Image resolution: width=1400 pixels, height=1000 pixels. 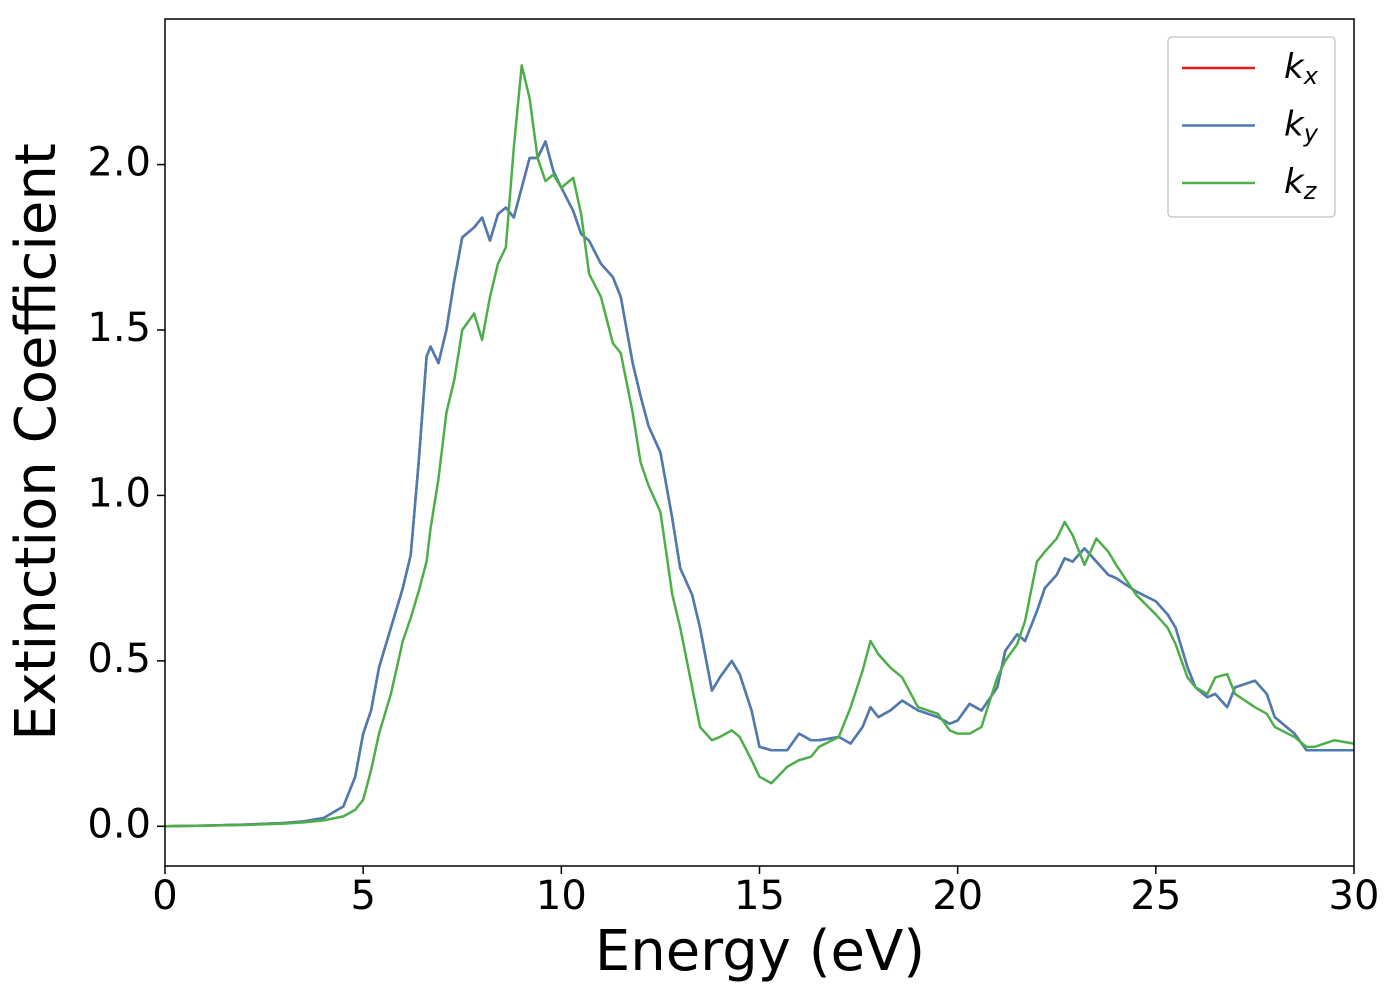 What do you see at coordinates (1354, 896) in the screenshot?
I see `x-tick-label: 30` at bounding box center [1354, 896].